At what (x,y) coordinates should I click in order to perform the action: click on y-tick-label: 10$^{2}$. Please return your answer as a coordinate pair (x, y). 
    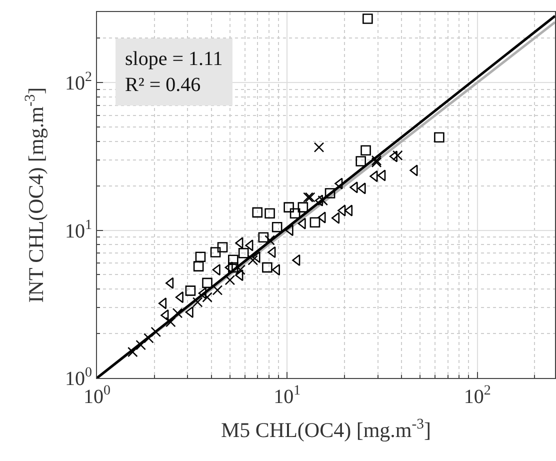
    Looking at the image, I should click on (78, 82).